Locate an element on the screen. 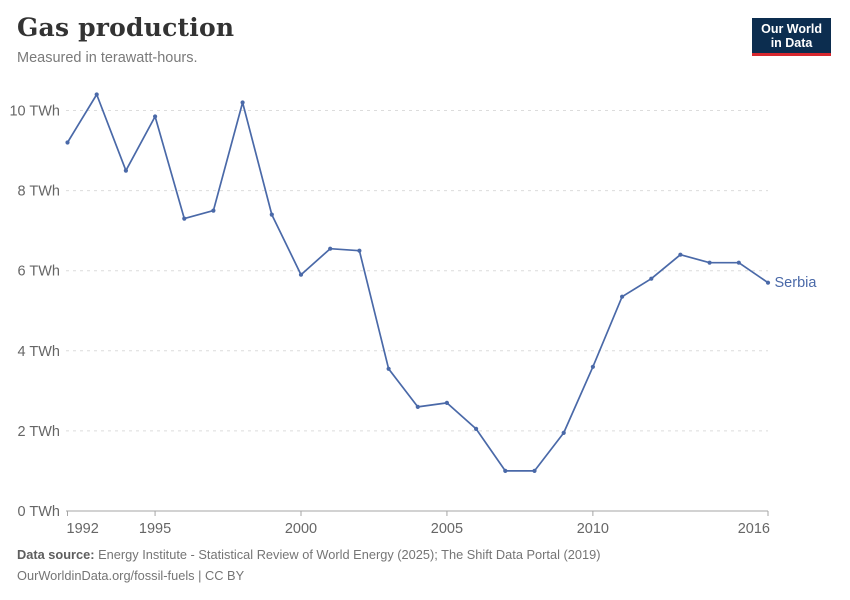 Image resolution: width=850 pixels, height=600 pixels. y-axis-tick-label: 8 TWh is located at coordinates (39, 192).